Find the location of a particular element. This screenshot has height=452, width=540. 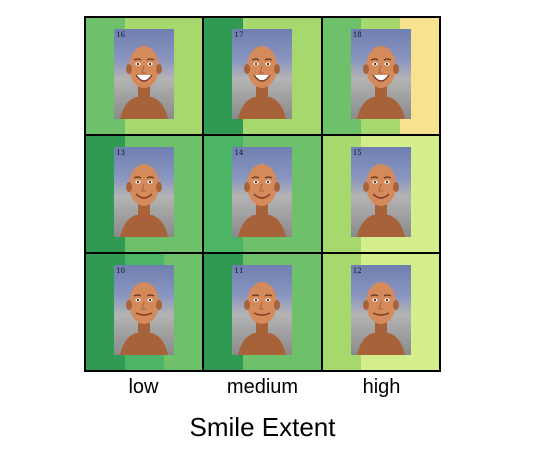

face-image: 11 is located at coordinates (262, 310).